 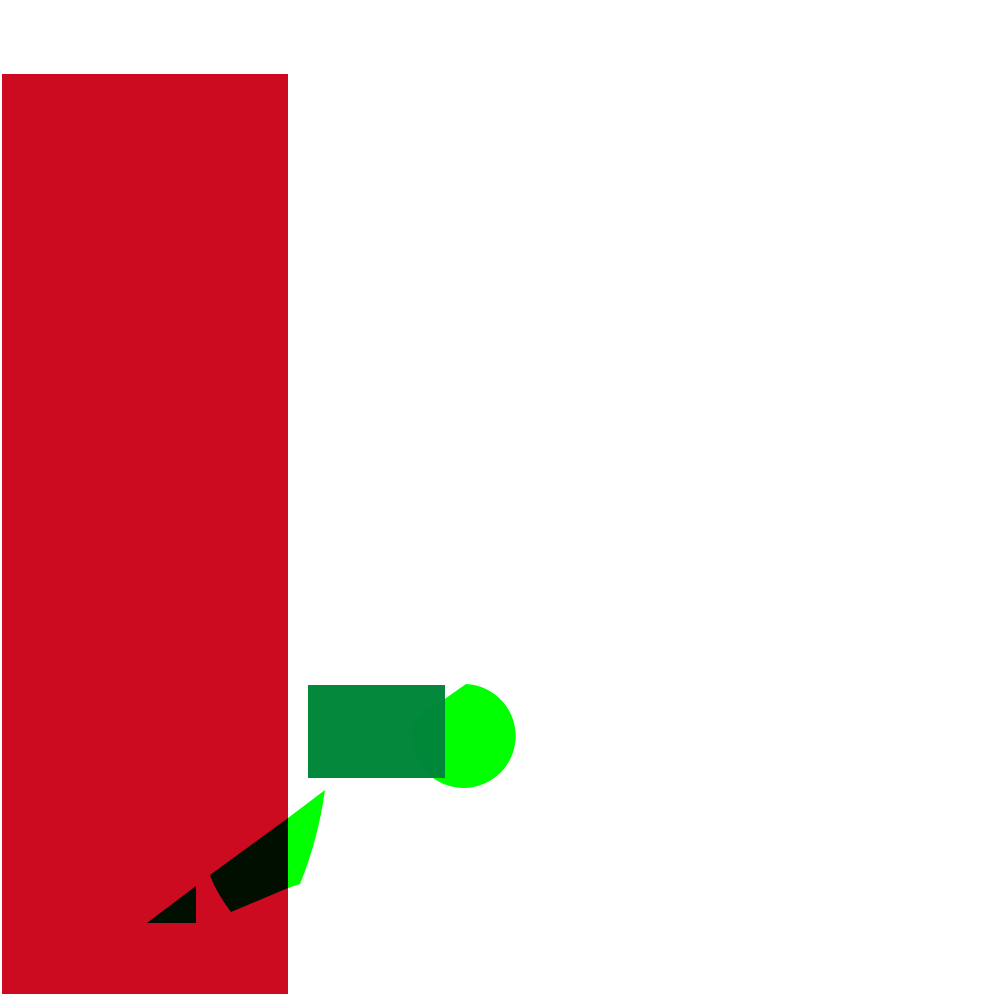 I want to click on dark-stroke-upper, so click(x=249, y=865).